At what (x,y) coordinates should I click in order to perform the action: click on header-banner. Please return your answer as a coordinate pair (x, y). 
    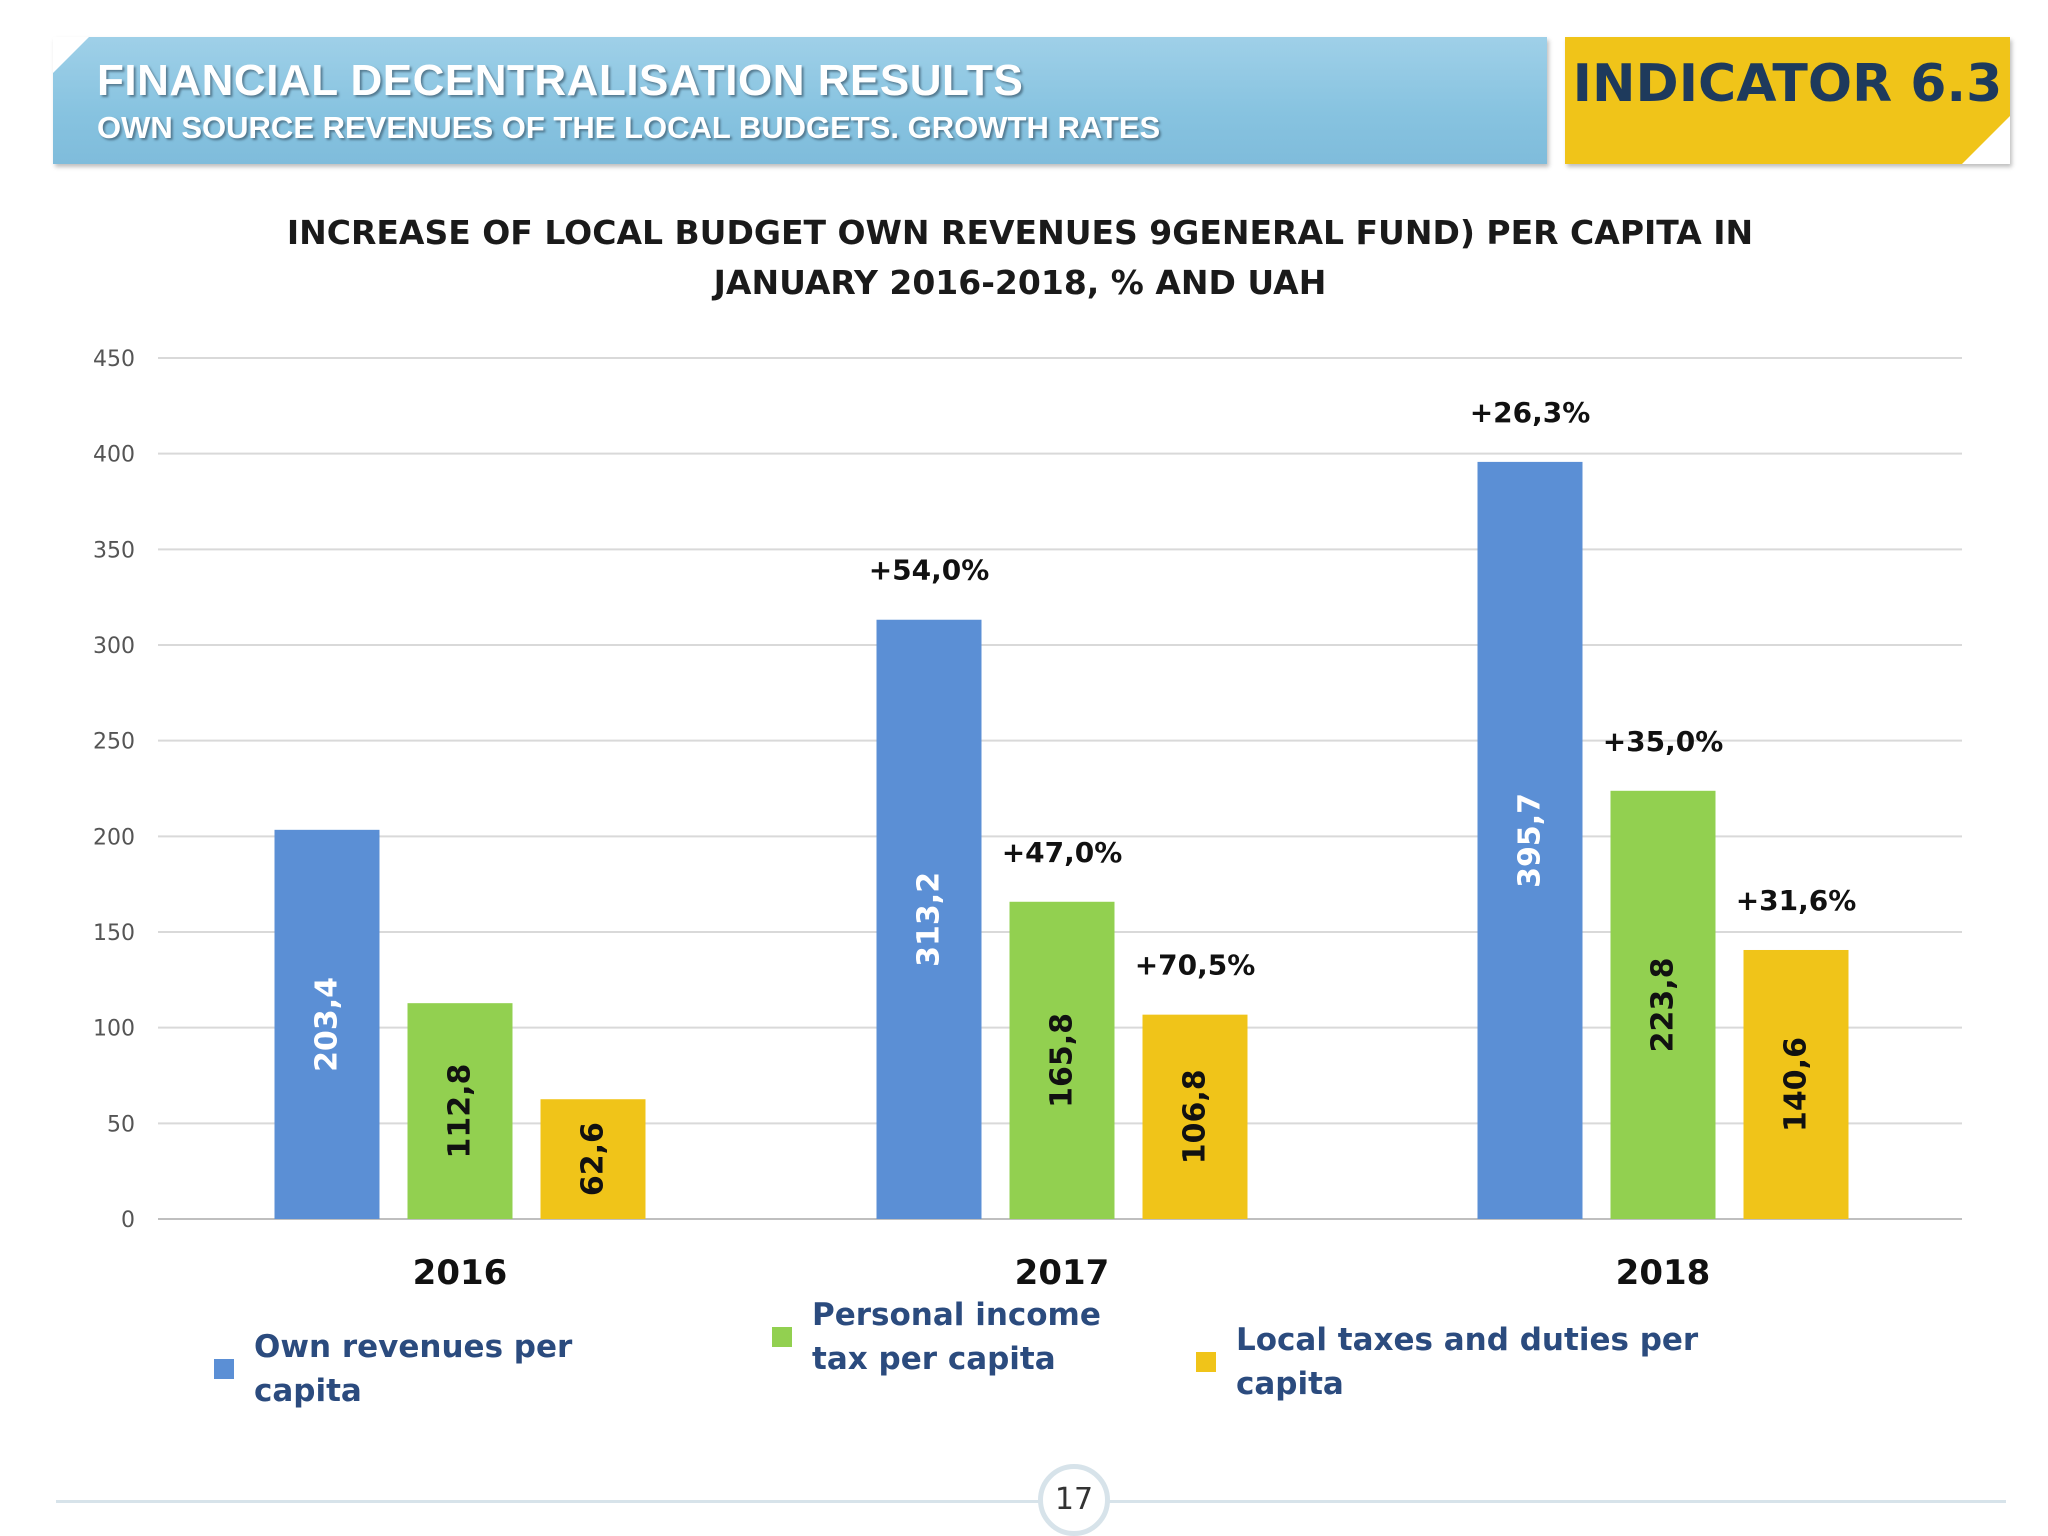
    Looking at the image, I should click on (800, 100).